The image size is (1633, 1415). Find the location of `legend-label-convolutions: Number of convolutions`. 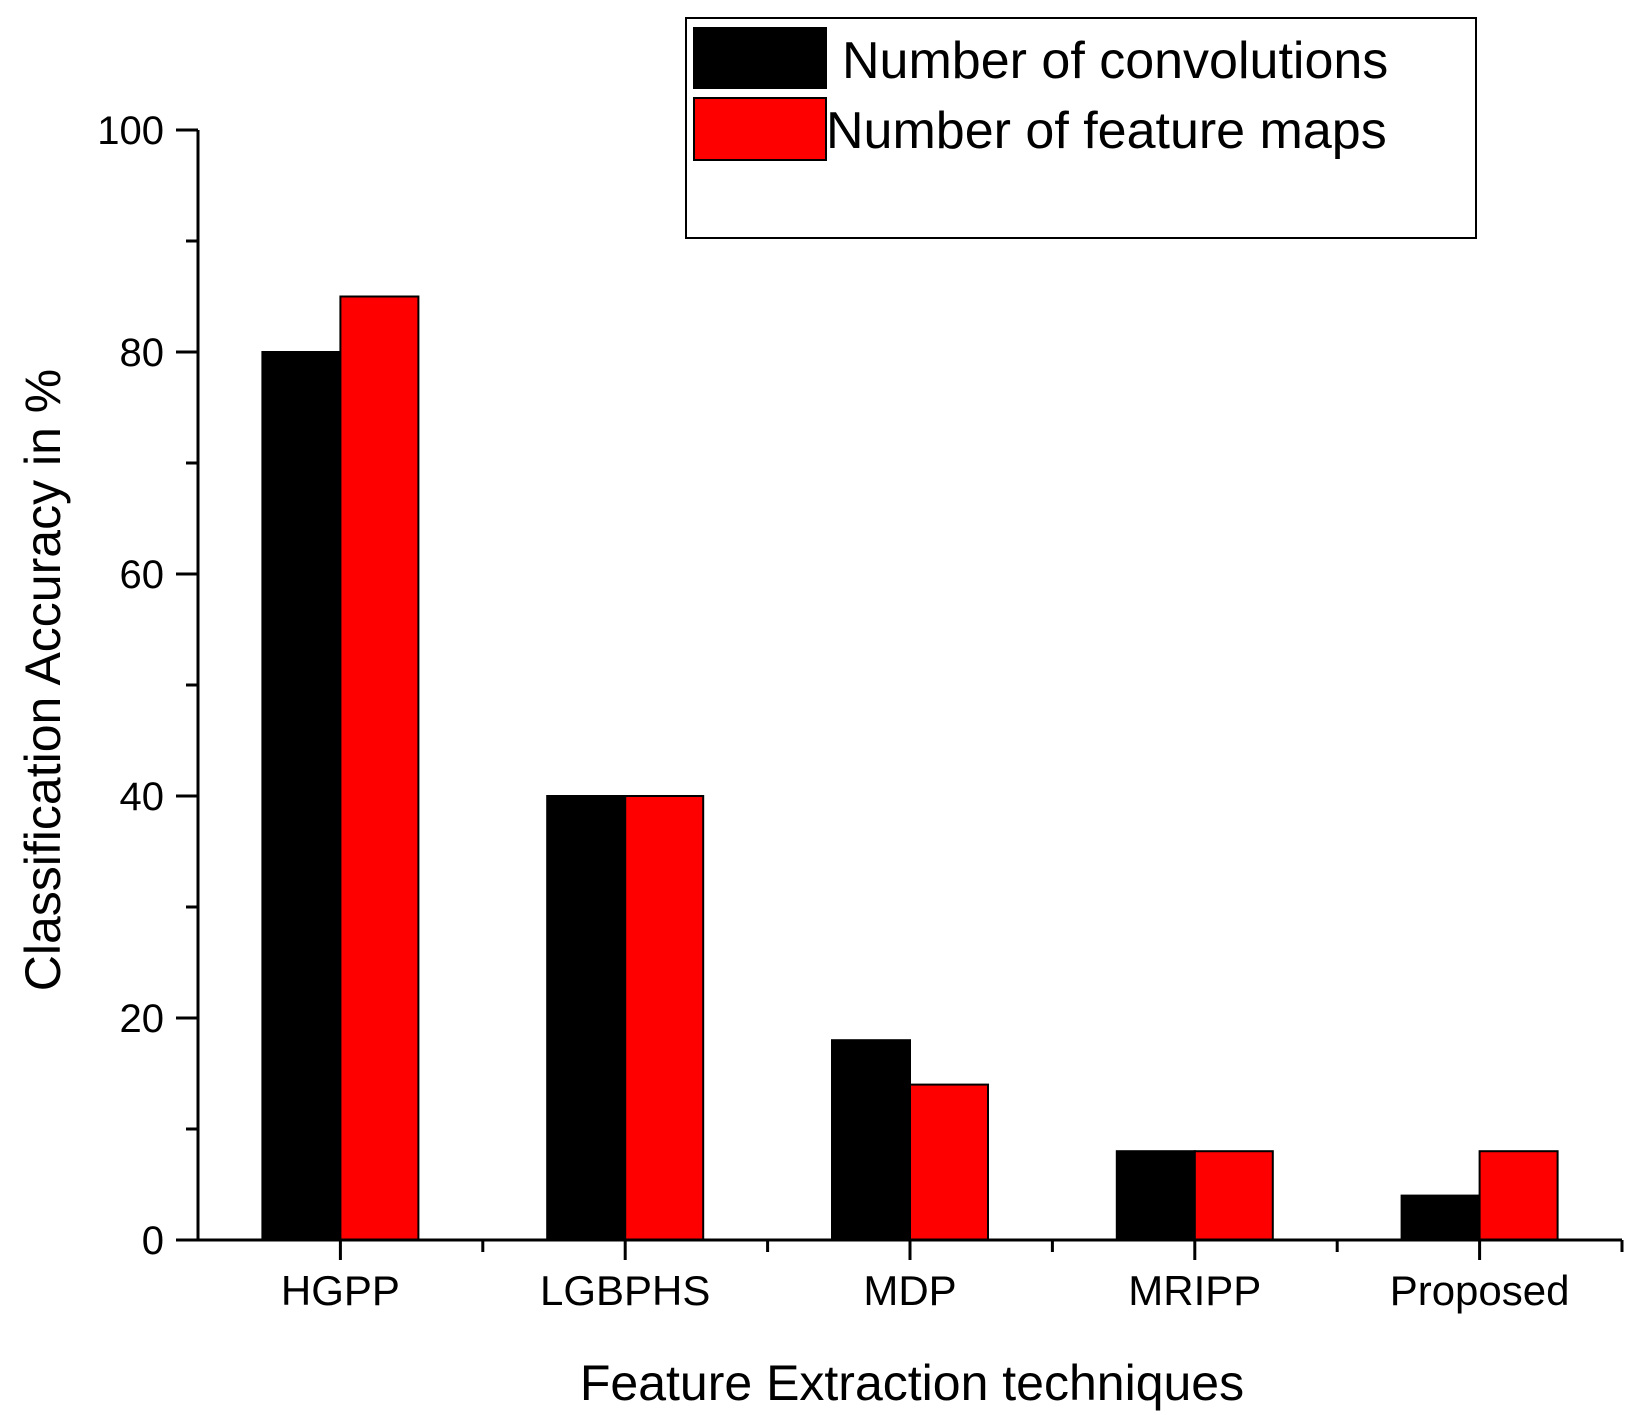

legend-label-convolutions: Number of convolutions is located at coordinates (1115, 61).